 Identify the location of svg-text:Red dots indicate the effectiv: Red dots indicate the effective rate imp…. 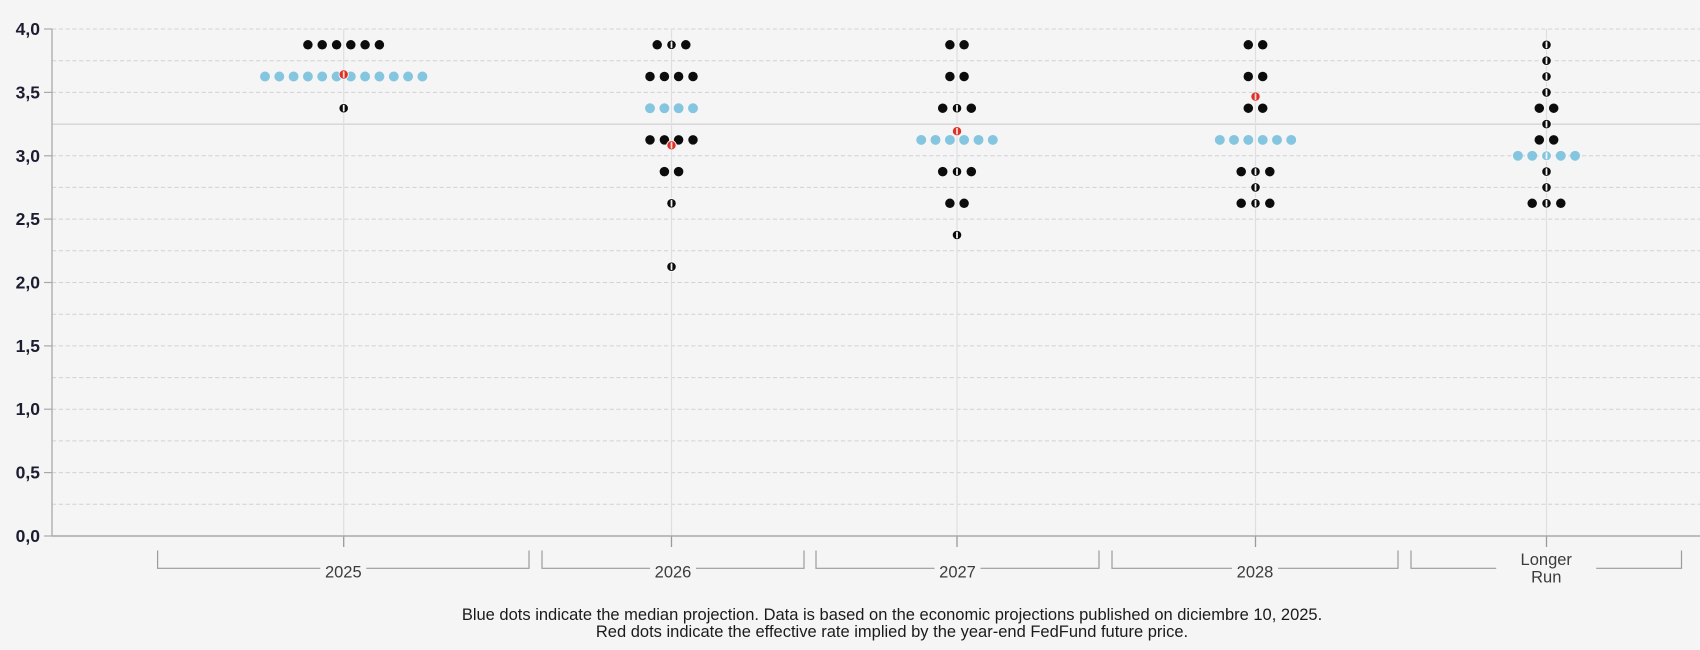
(892, 632).